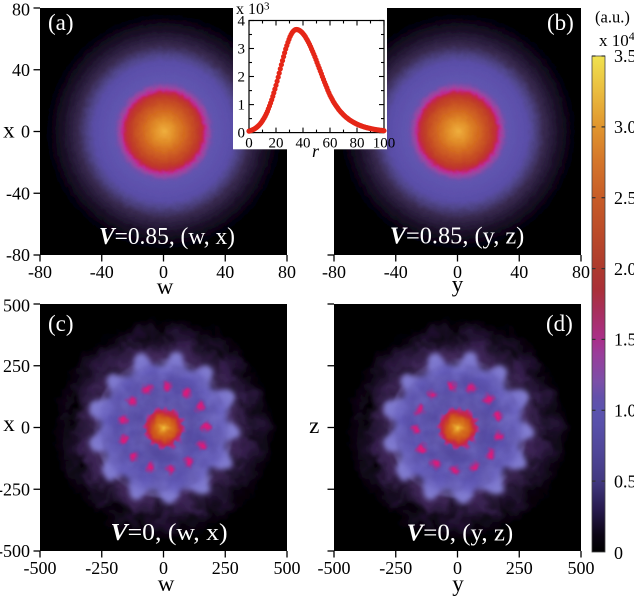 Image resolution: width=634 pixels, height=600 pixels. What do you see at coordinates (242, 50) in the screenshot?
I see `svg-text: 3` at bounding box center [242, 50].